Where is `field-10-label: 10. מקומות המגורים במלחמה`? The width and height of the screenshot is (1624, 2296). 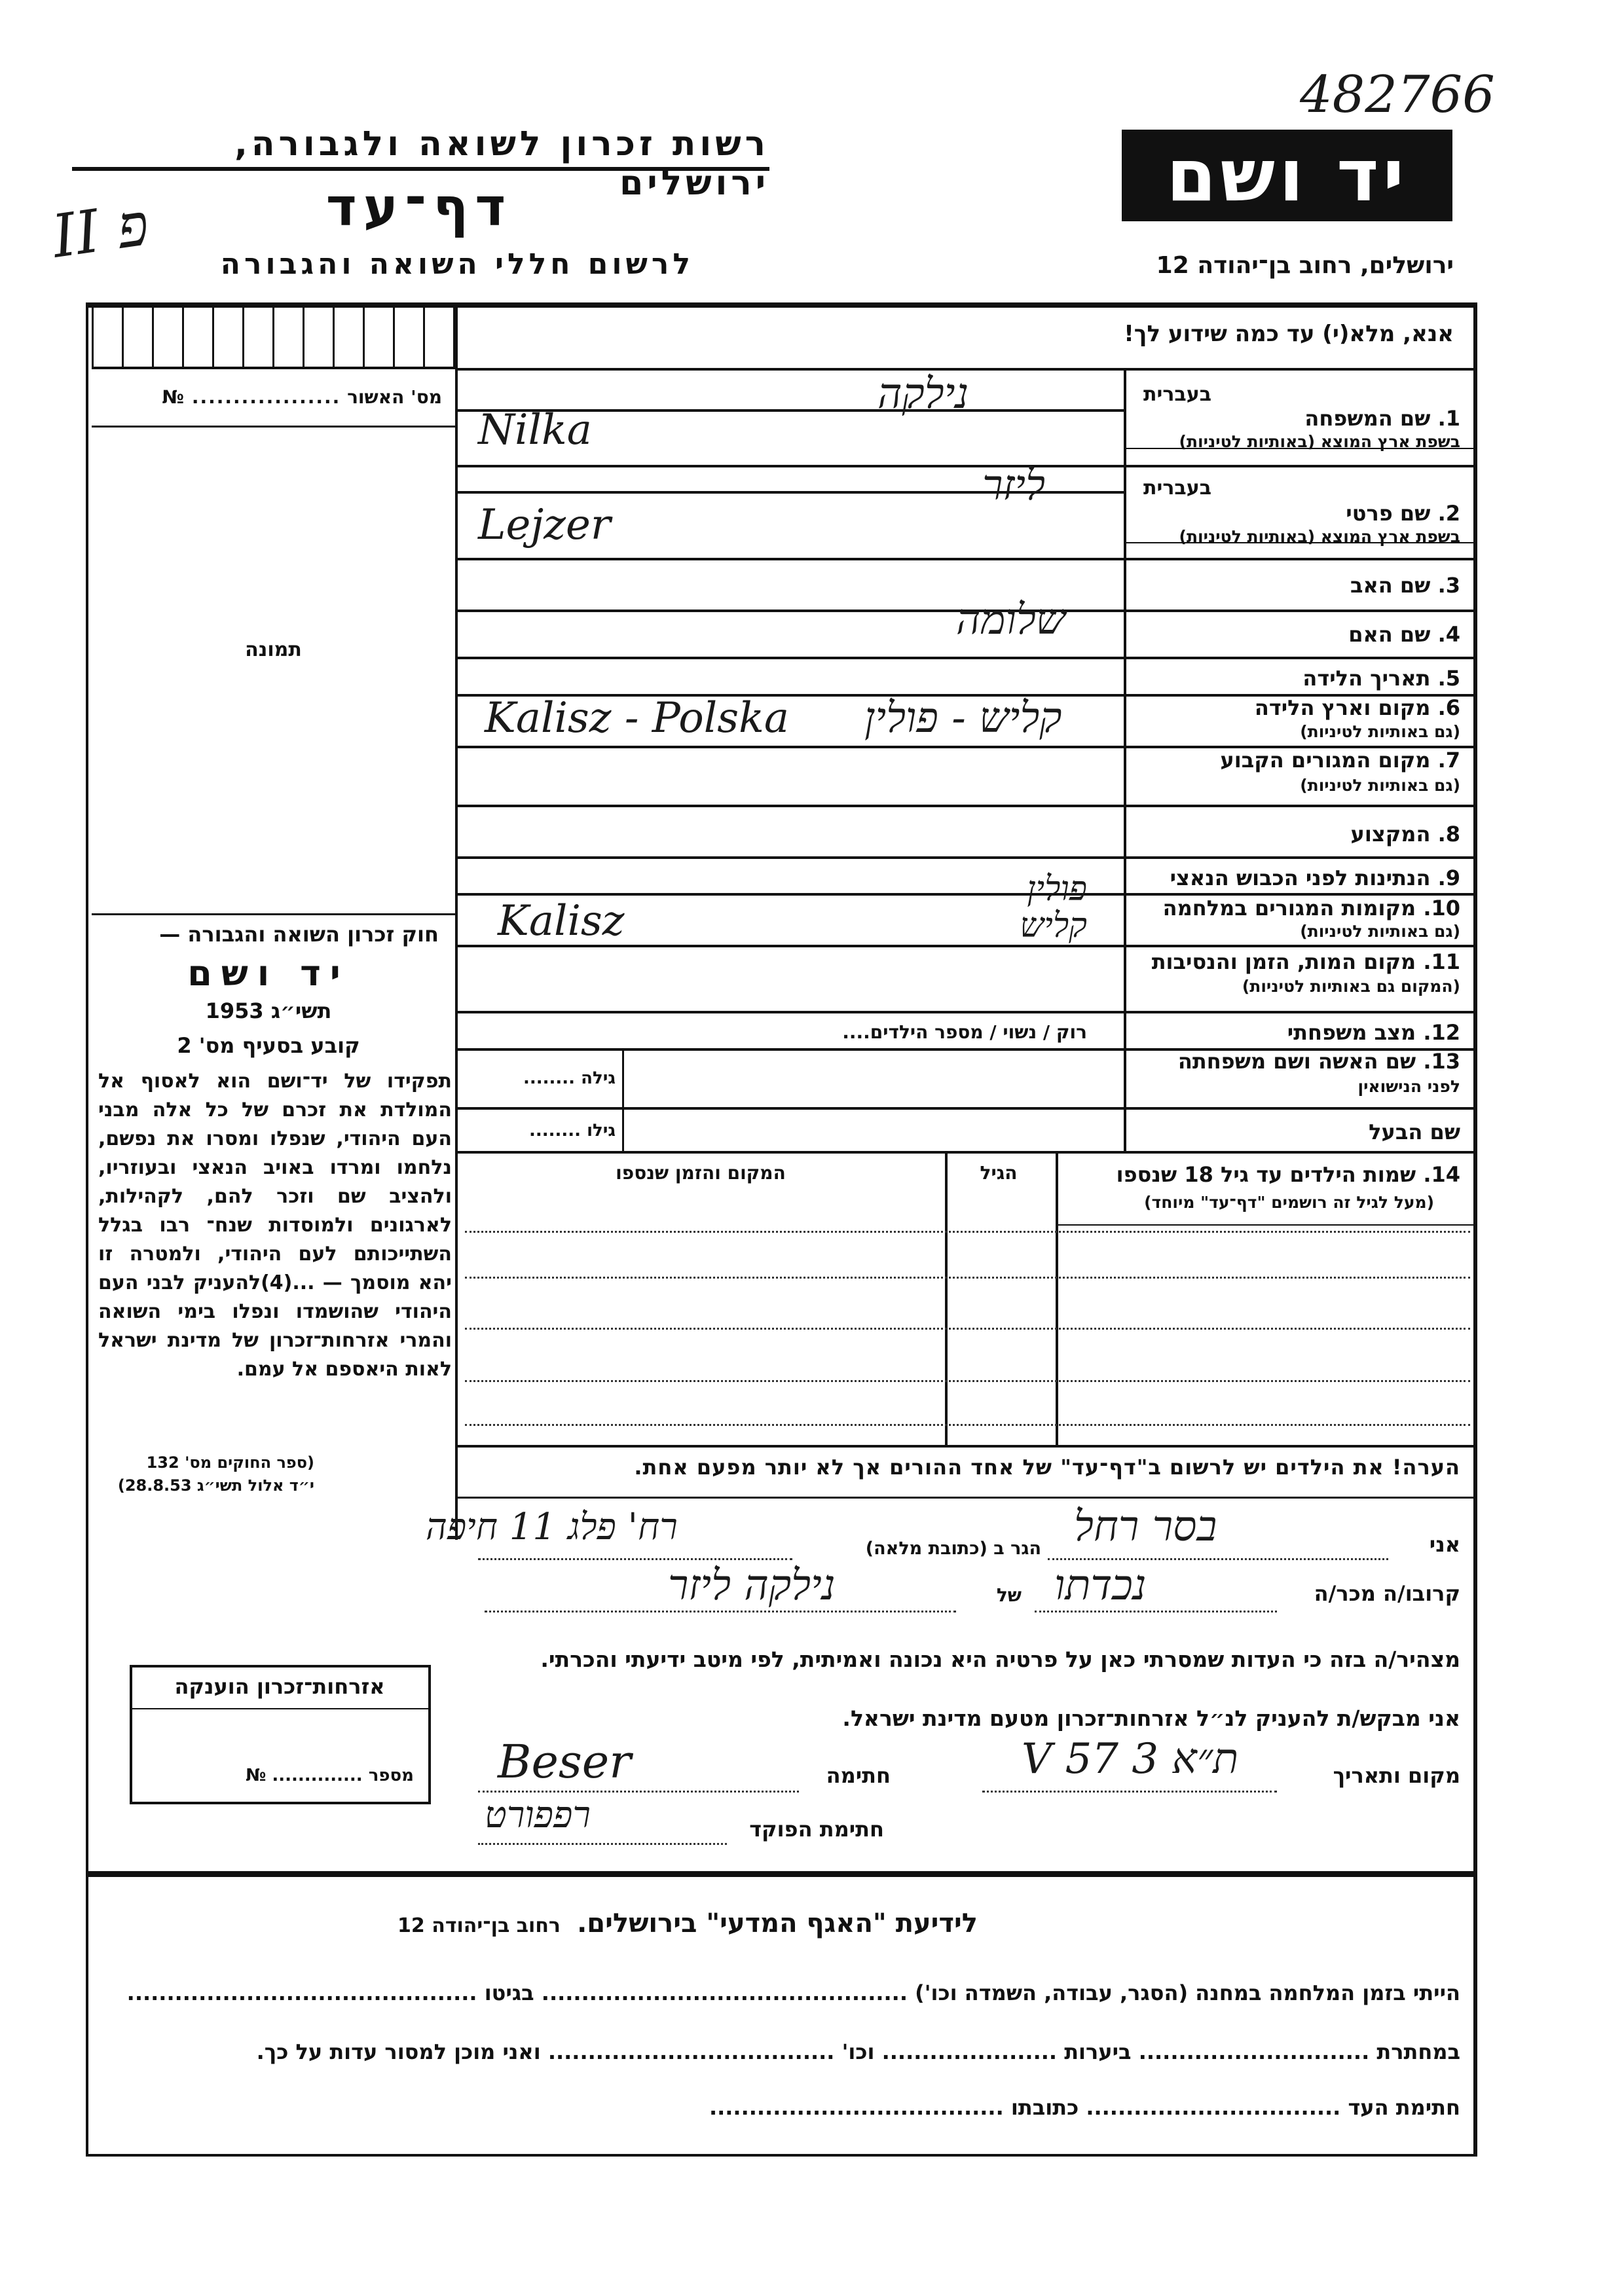 field-10-label: 10. מקומות המגורים במלחמה is located at coordinates (1311, 908).